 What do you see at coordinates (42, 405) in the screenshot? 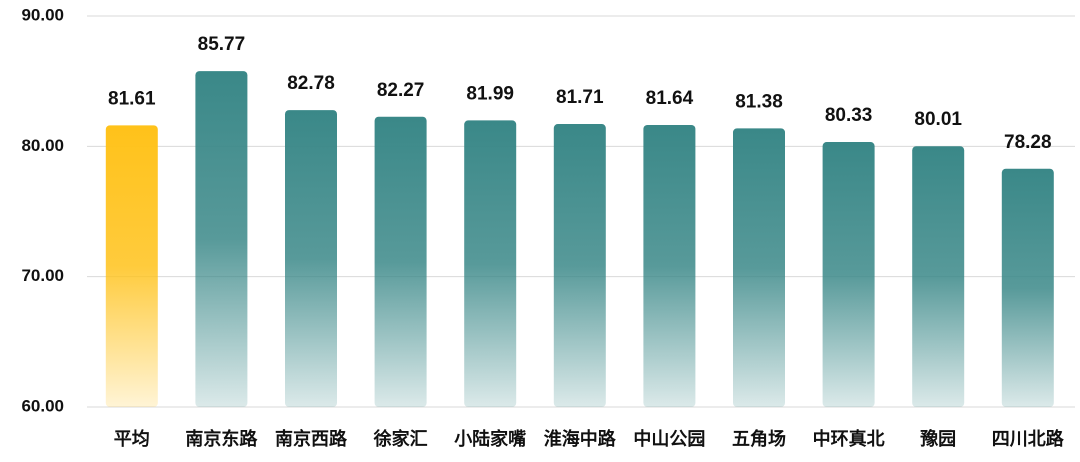
I see `y-tick-label: 60.00` at bounding box center [42, 405].